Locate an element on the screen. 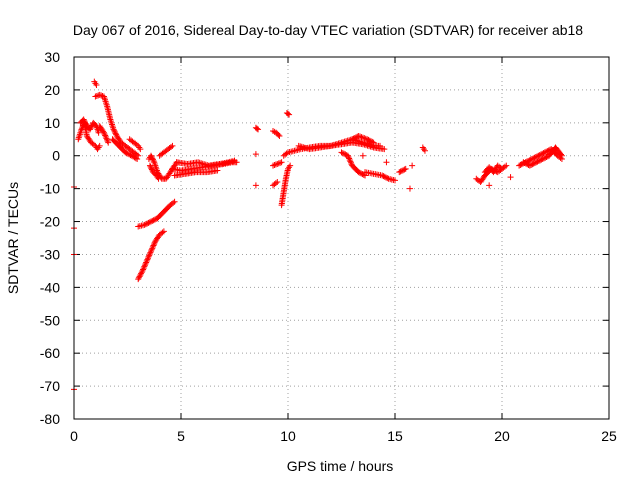  x-tick-label: 10 is located at coordinates (288, 436).